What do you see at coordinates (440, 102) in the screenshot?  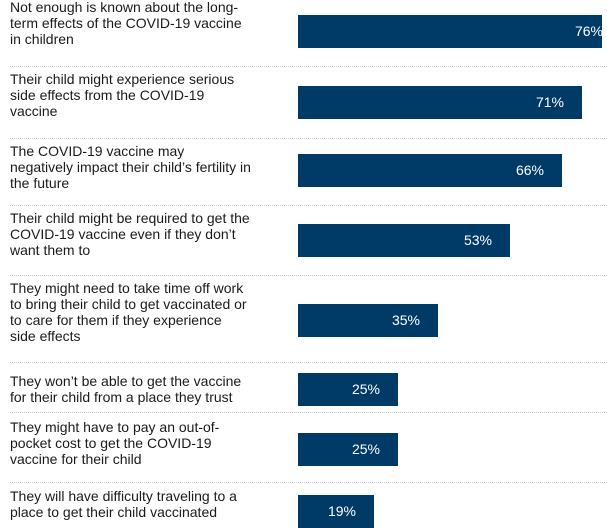 I see `bar: 71%` at bounding box center [440, 102].